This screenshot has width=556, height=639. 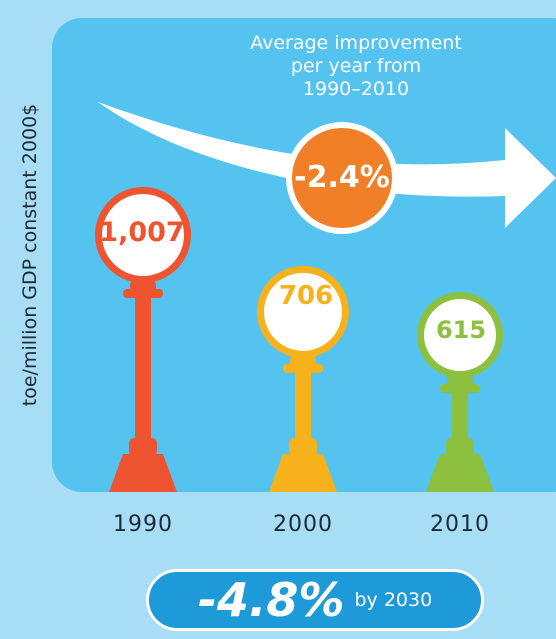 I want to click on bar-value-label-1990: 1,007, so click(x=142, y=232).